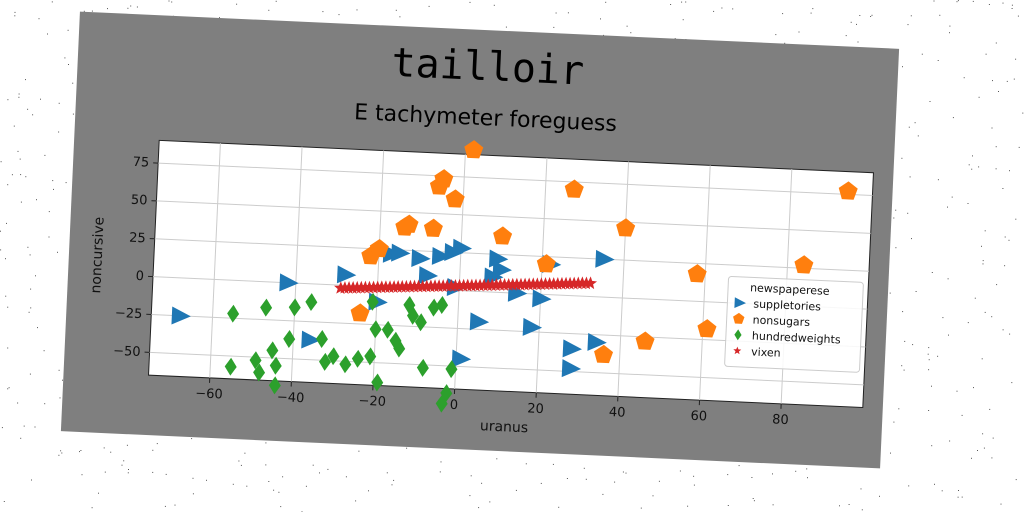 The image size is (1024, 512). I want to click on x-tick-label: 40, so click(617, 413).